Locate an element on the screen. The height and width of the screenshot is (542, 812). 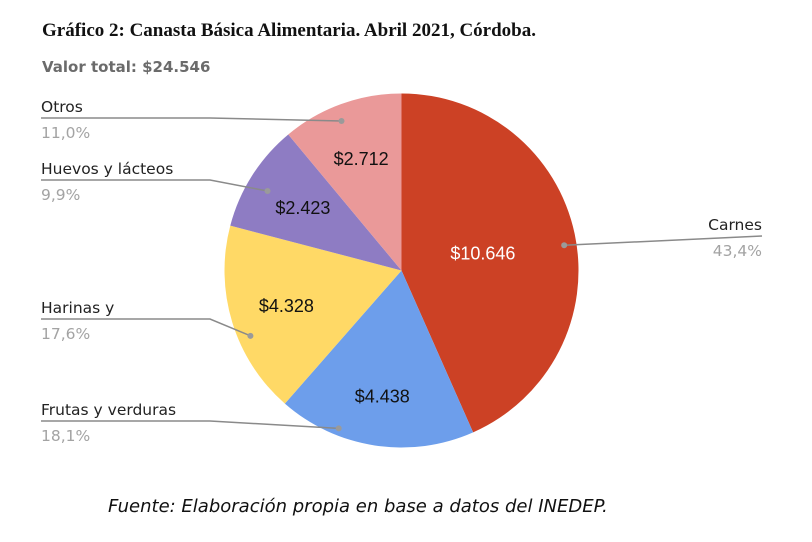
pie-slice-huevos-y-l-cteos is located at coordinates (316, 202).